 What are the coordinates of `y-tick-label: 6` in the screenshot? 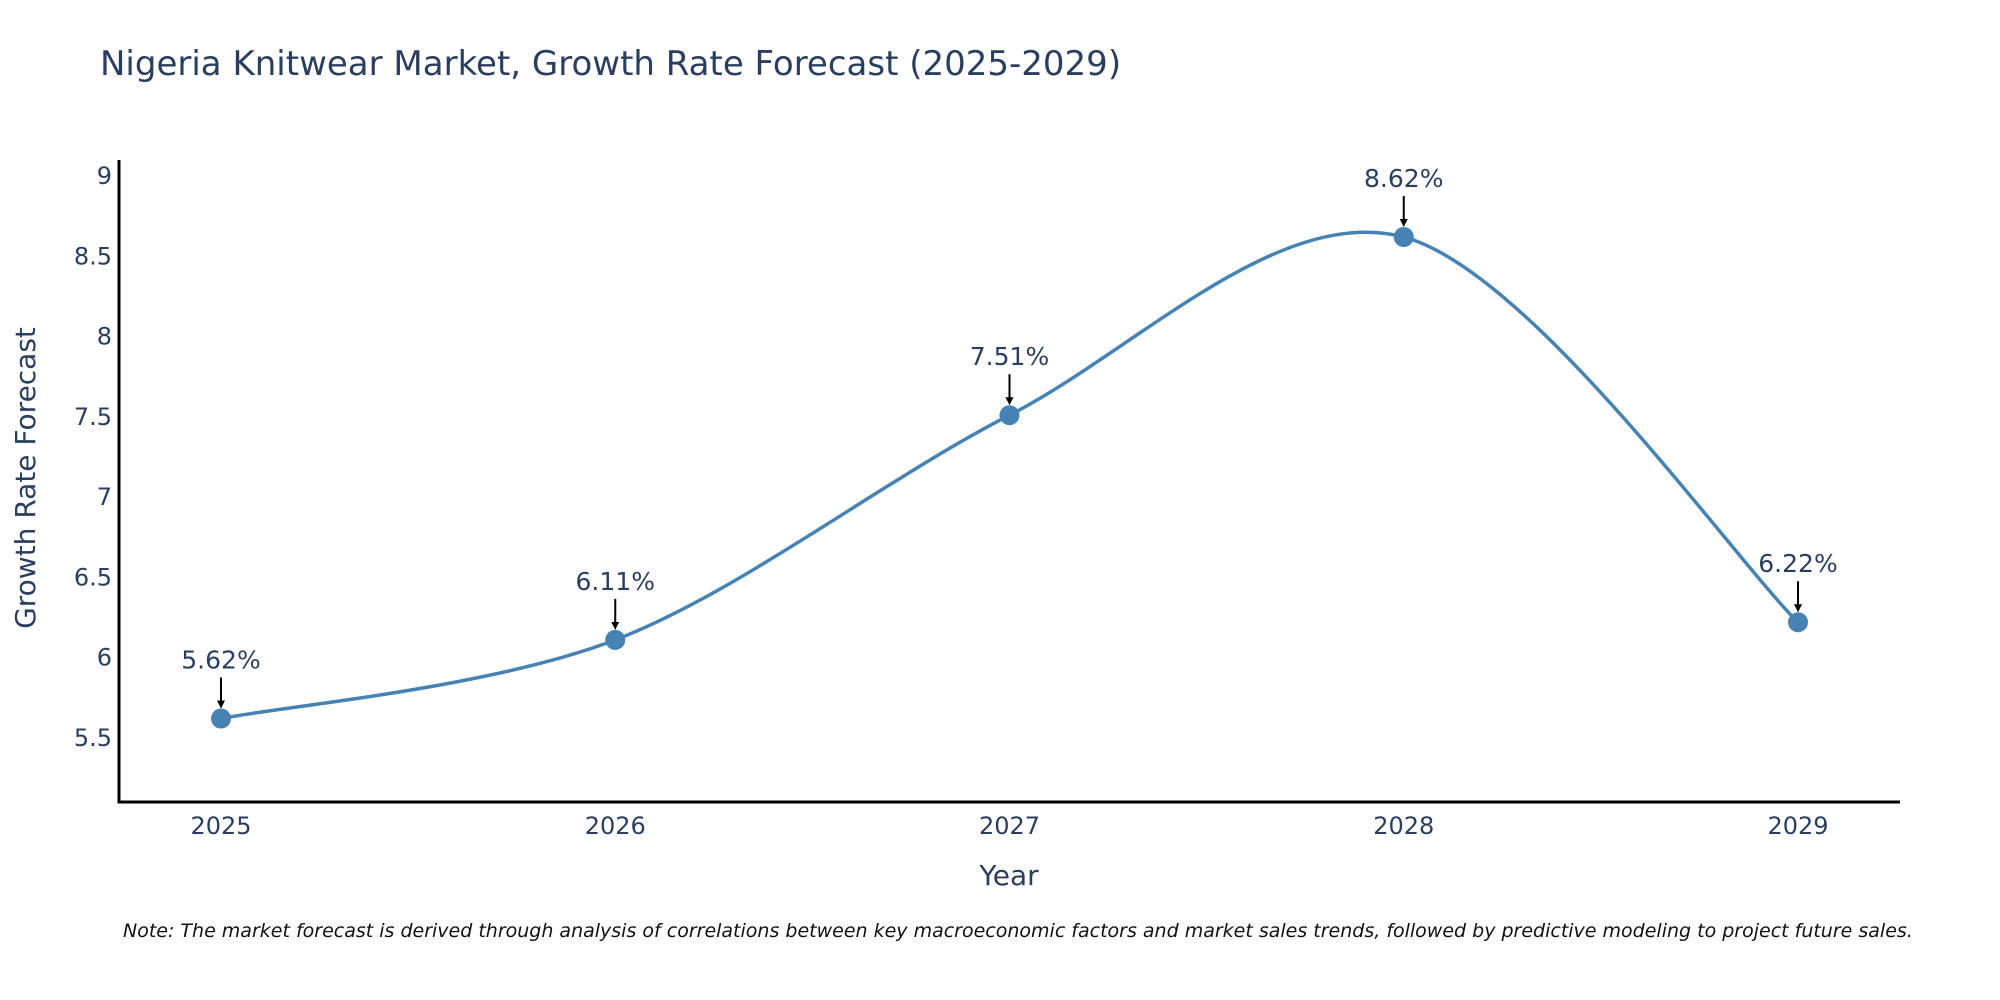 It's located at (104, 658).